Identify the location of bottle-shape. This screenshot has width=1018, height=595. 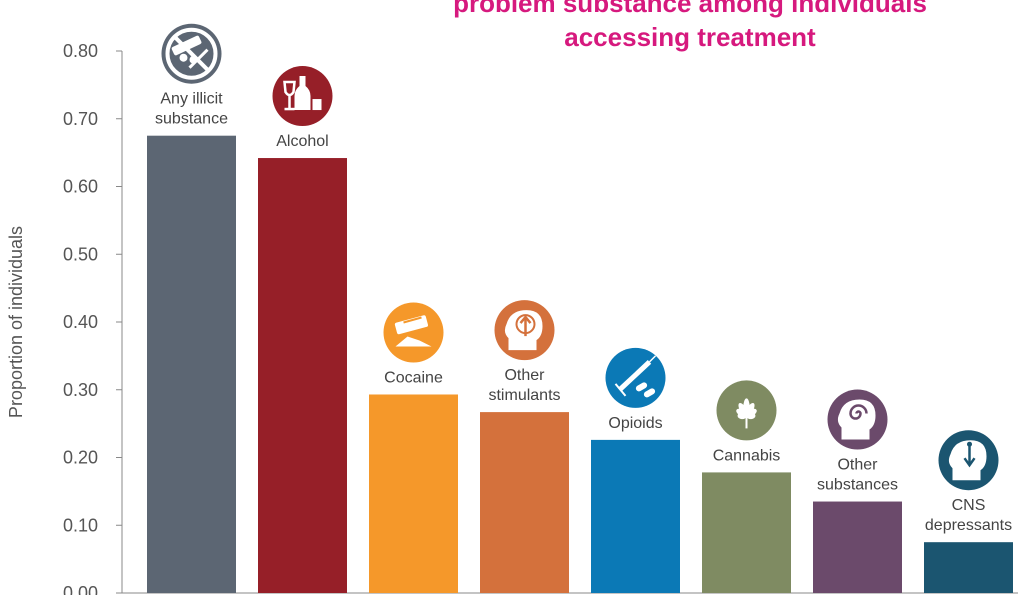
(302, 93).